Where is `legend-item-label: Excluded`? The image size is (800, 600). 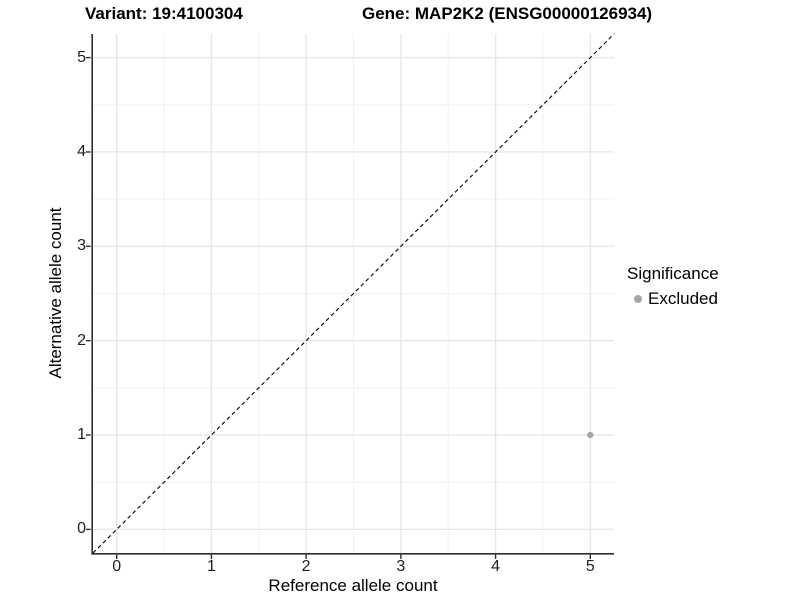
legend-item-label: Excluded is located at coordinates (683, 298).